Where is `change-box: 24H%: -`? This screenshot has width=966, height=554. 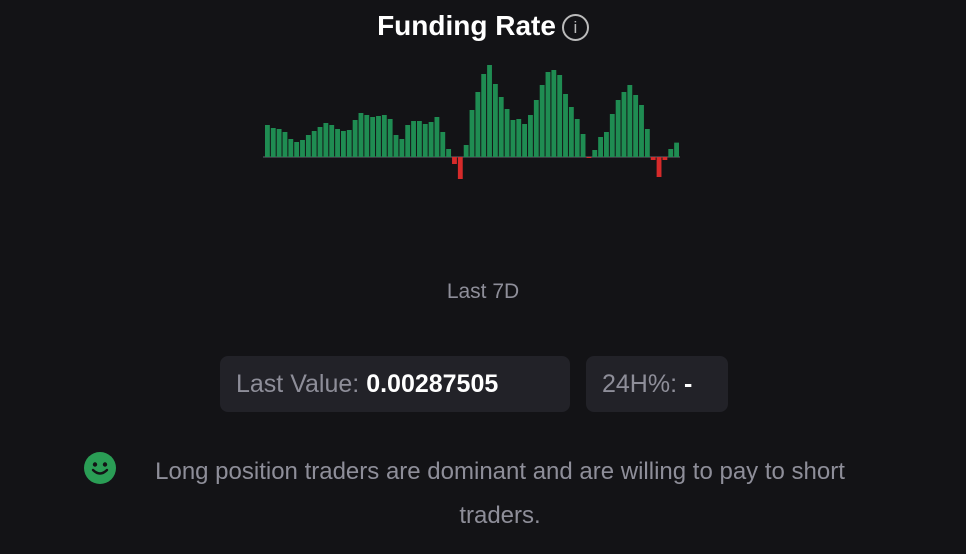 change-box: 24H%: - is located at coordinates (657, 384).